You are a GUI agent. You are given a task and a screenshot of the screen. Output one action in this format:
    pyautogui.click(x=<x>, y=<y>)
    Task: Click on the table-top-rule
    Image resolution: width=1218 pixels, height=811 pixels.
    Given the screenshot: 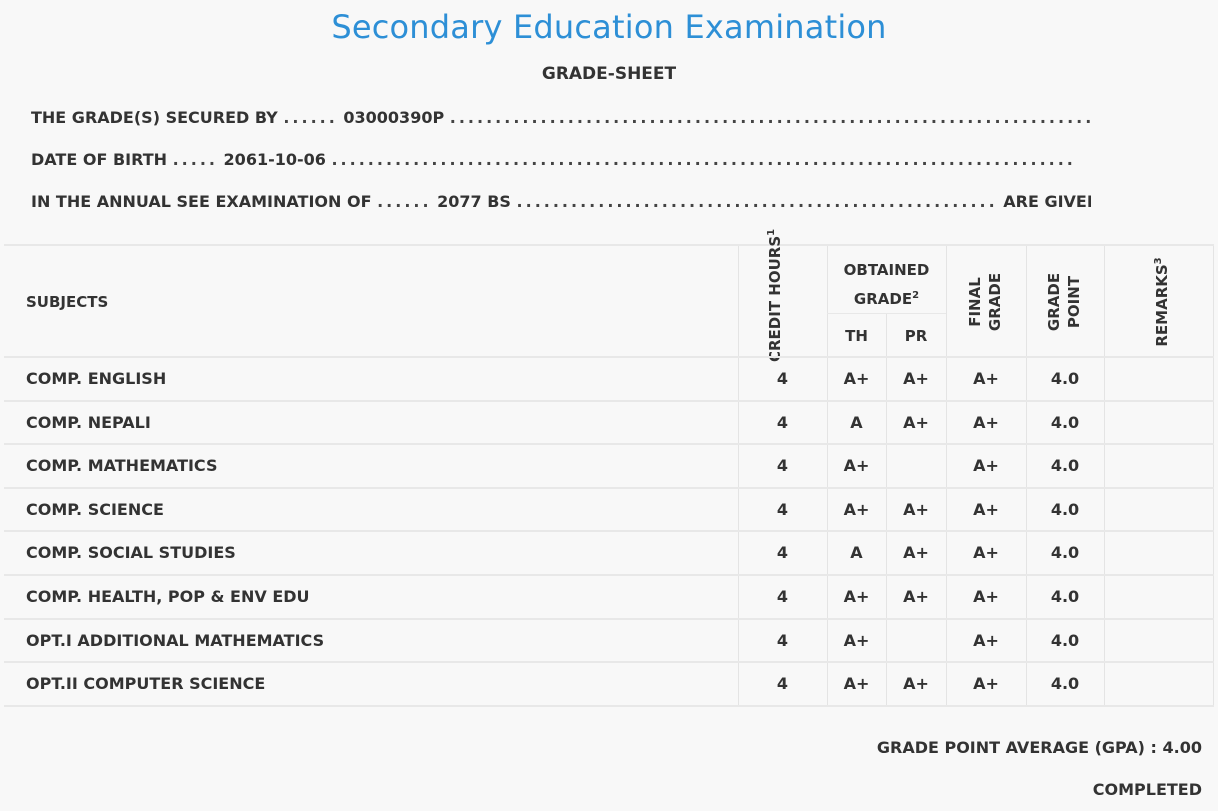 What is the action you would take?
    pyautogui.click(x=609, y=245)
    